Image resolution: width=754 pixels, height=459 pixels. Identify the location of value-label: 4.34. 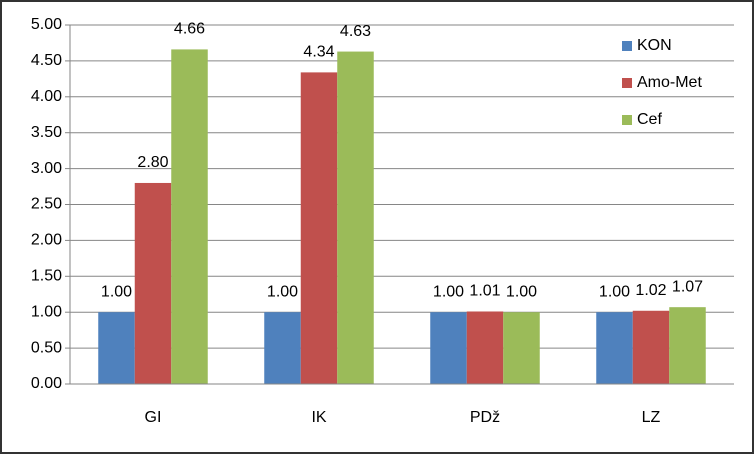
(318, 52).